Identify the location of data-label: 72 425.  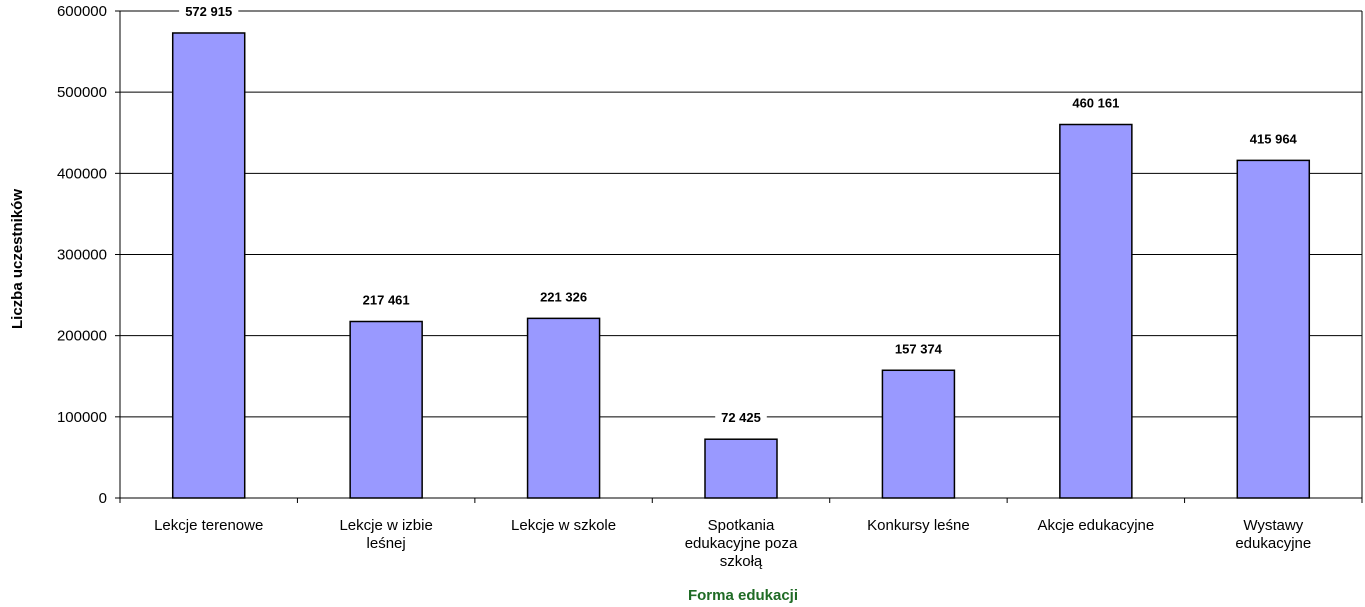
(741, 417).